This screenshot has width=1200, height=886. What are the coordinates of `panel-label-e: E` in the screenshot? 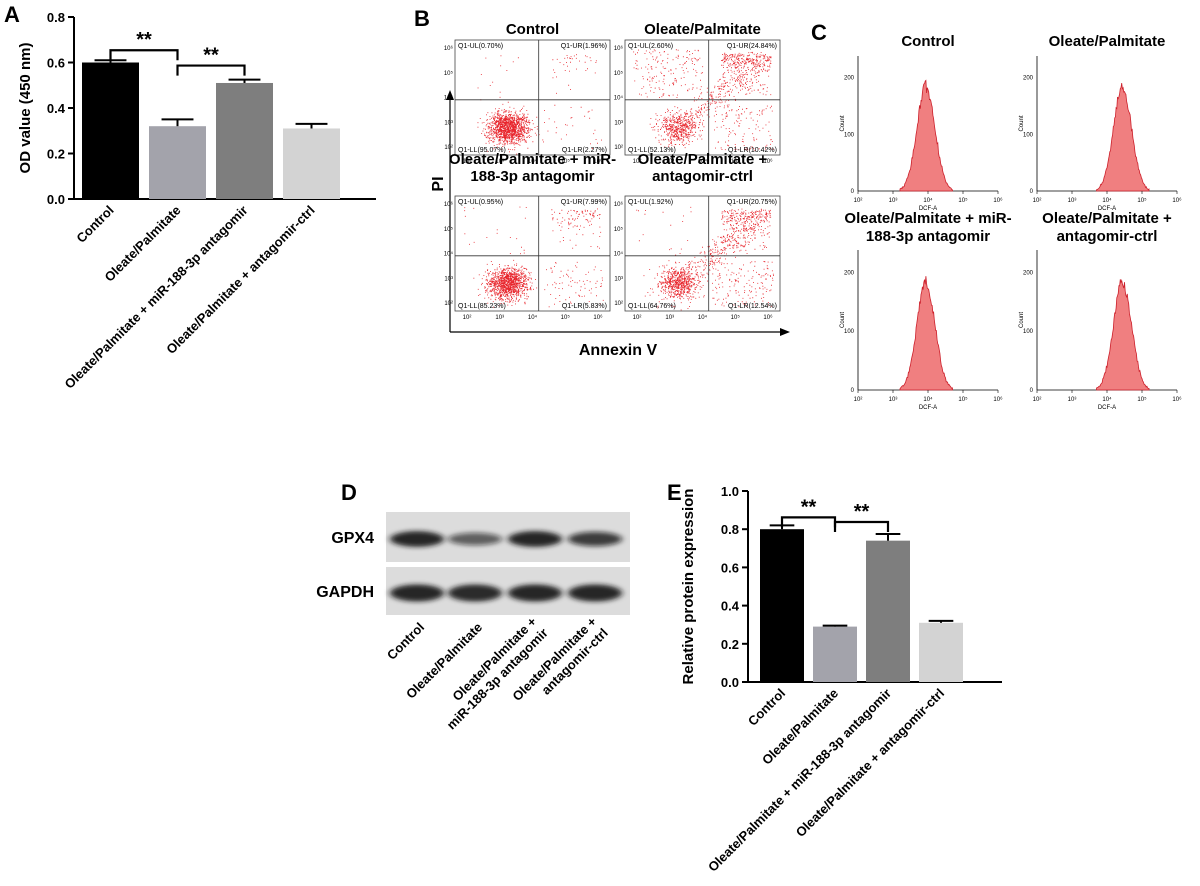 It's located at (674, 492).